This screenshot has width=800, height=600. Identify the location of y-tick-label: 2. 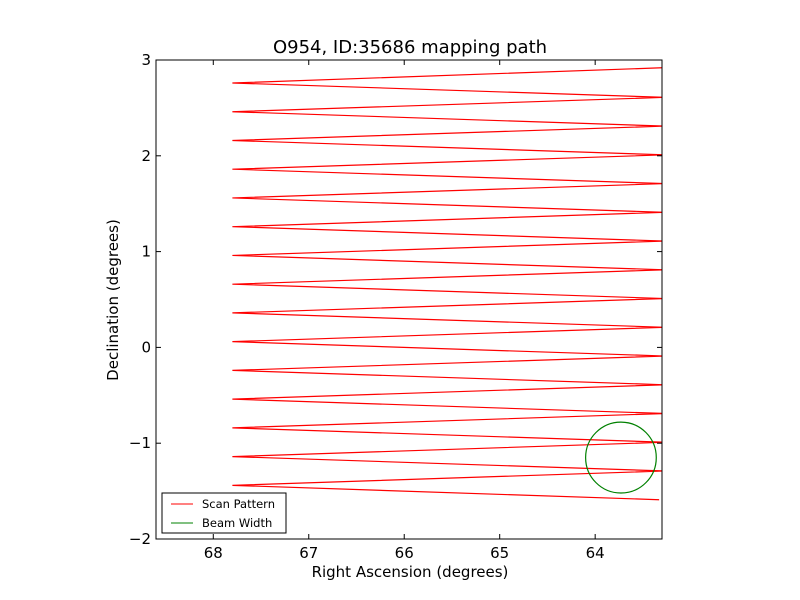
(146, 156).